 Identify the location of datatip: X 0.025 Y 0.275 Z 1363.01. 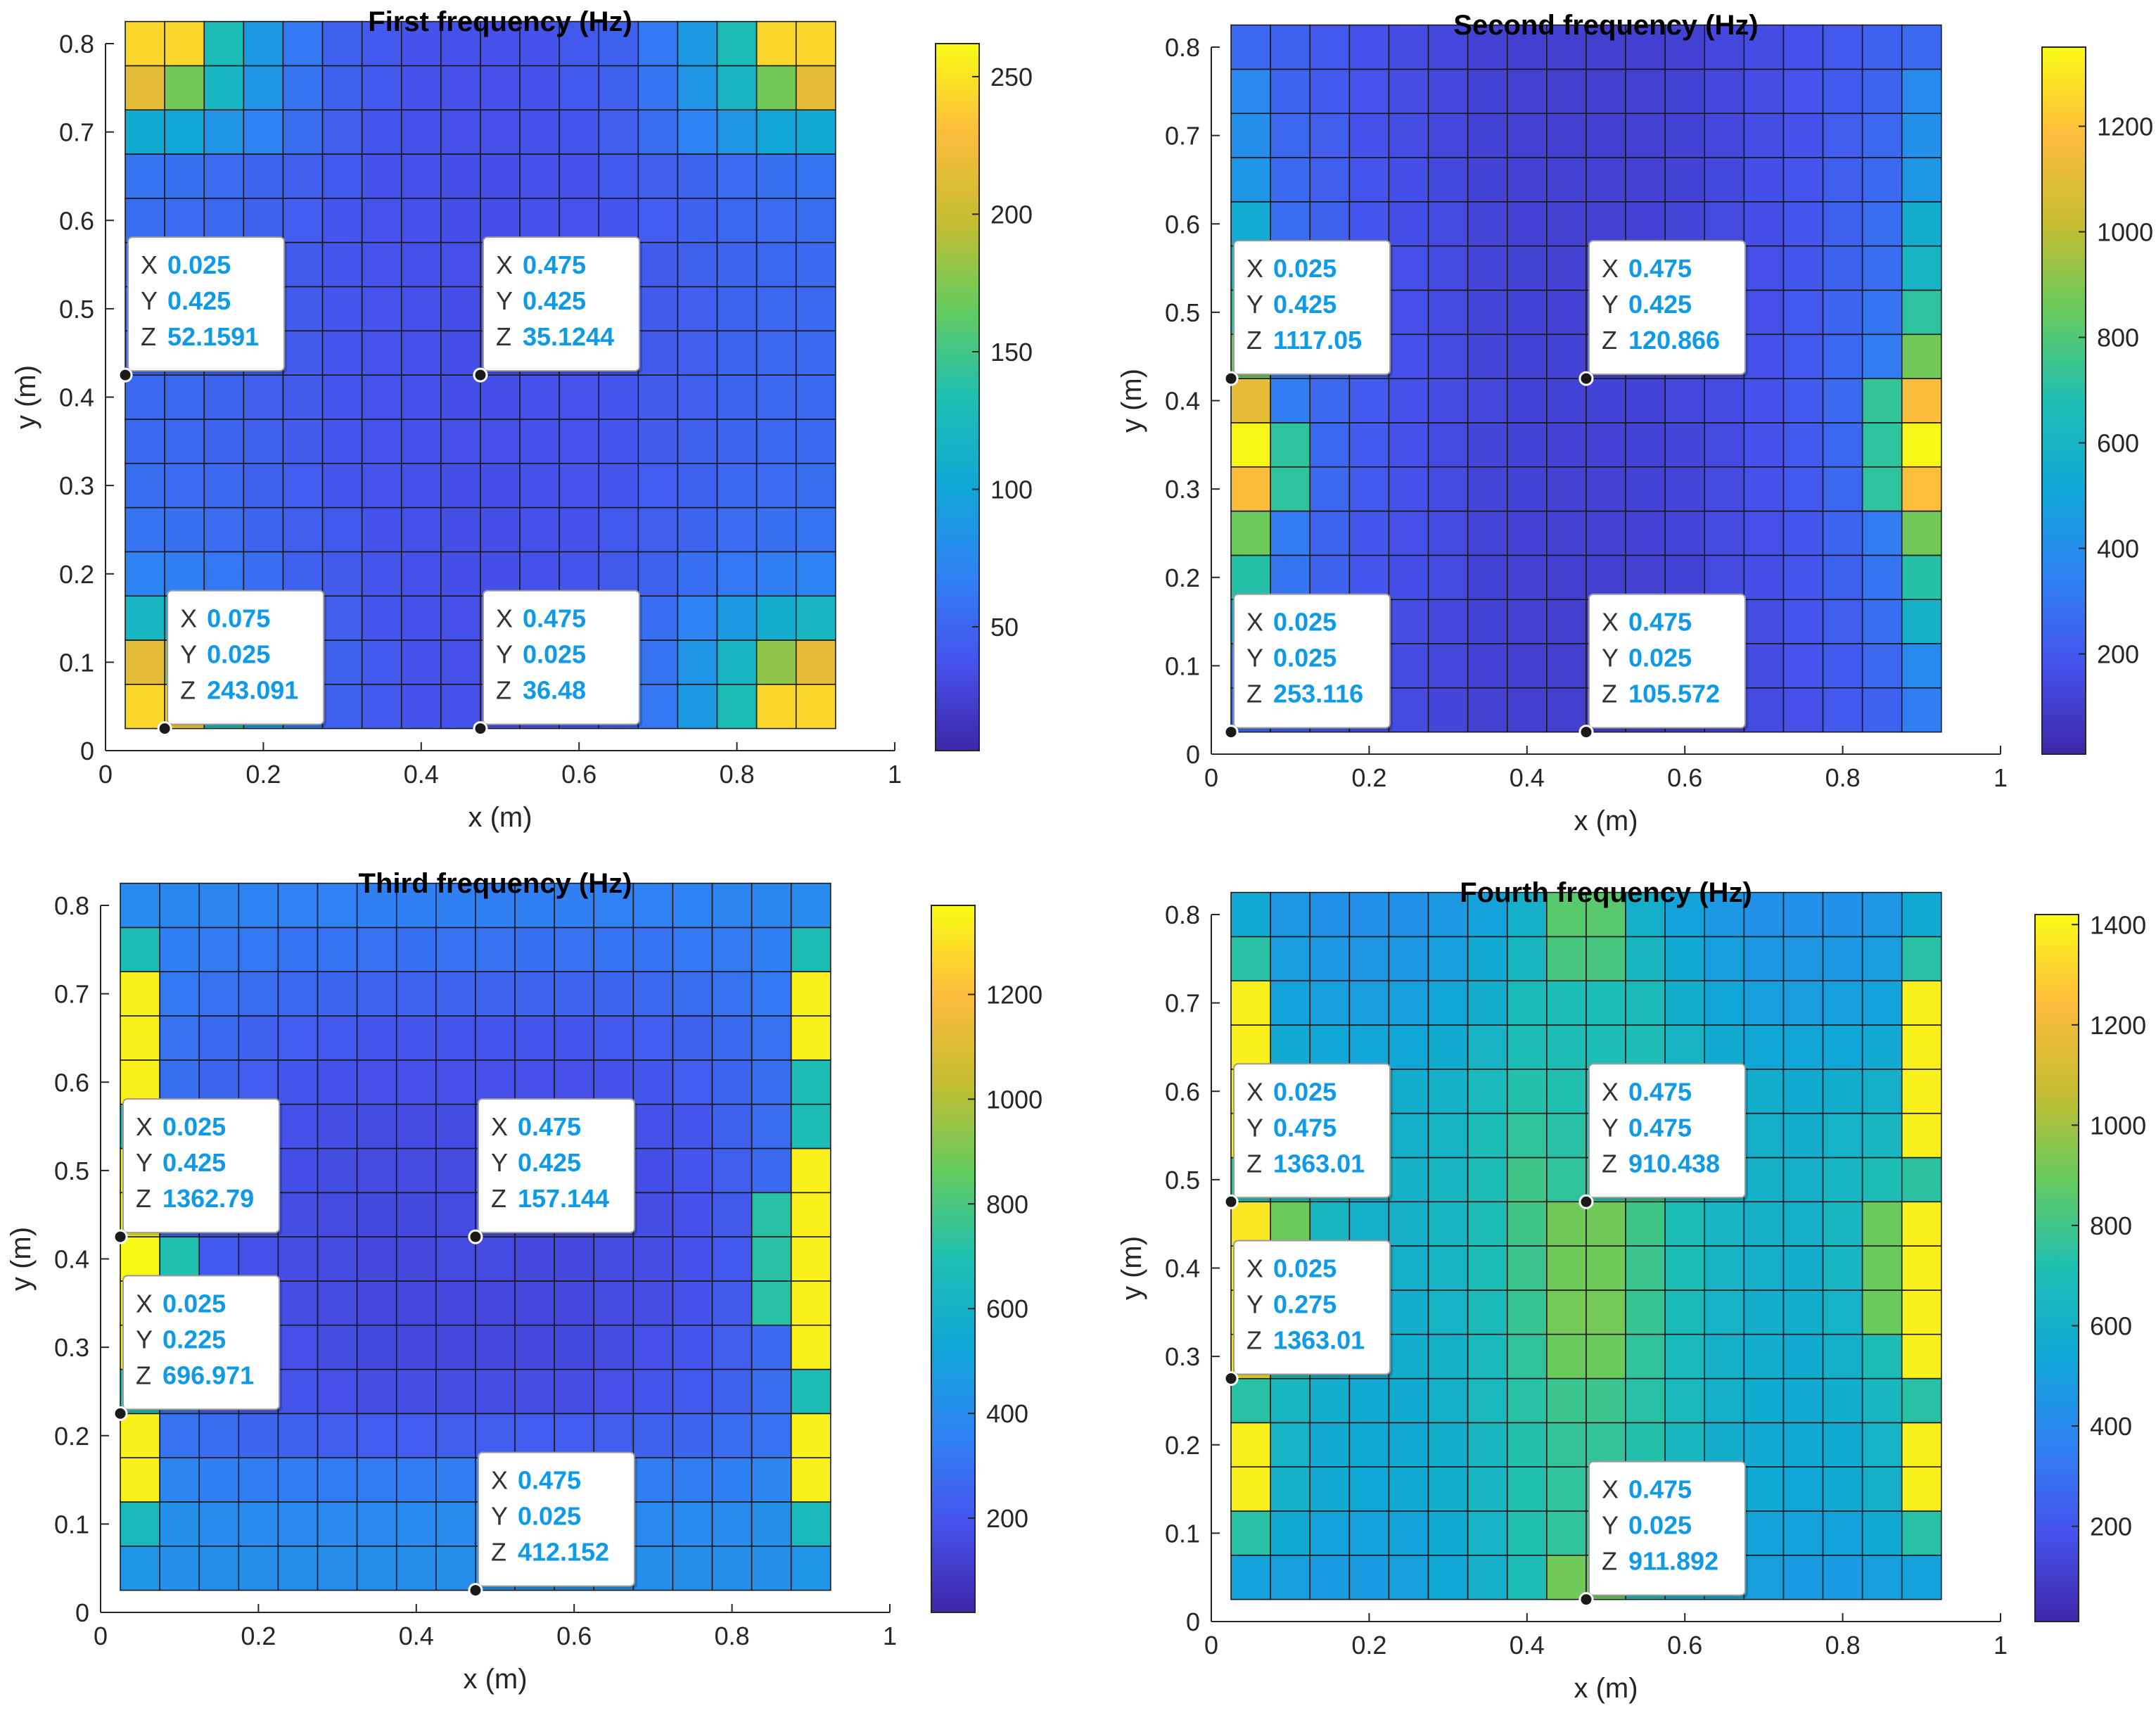
(1308, 1314).